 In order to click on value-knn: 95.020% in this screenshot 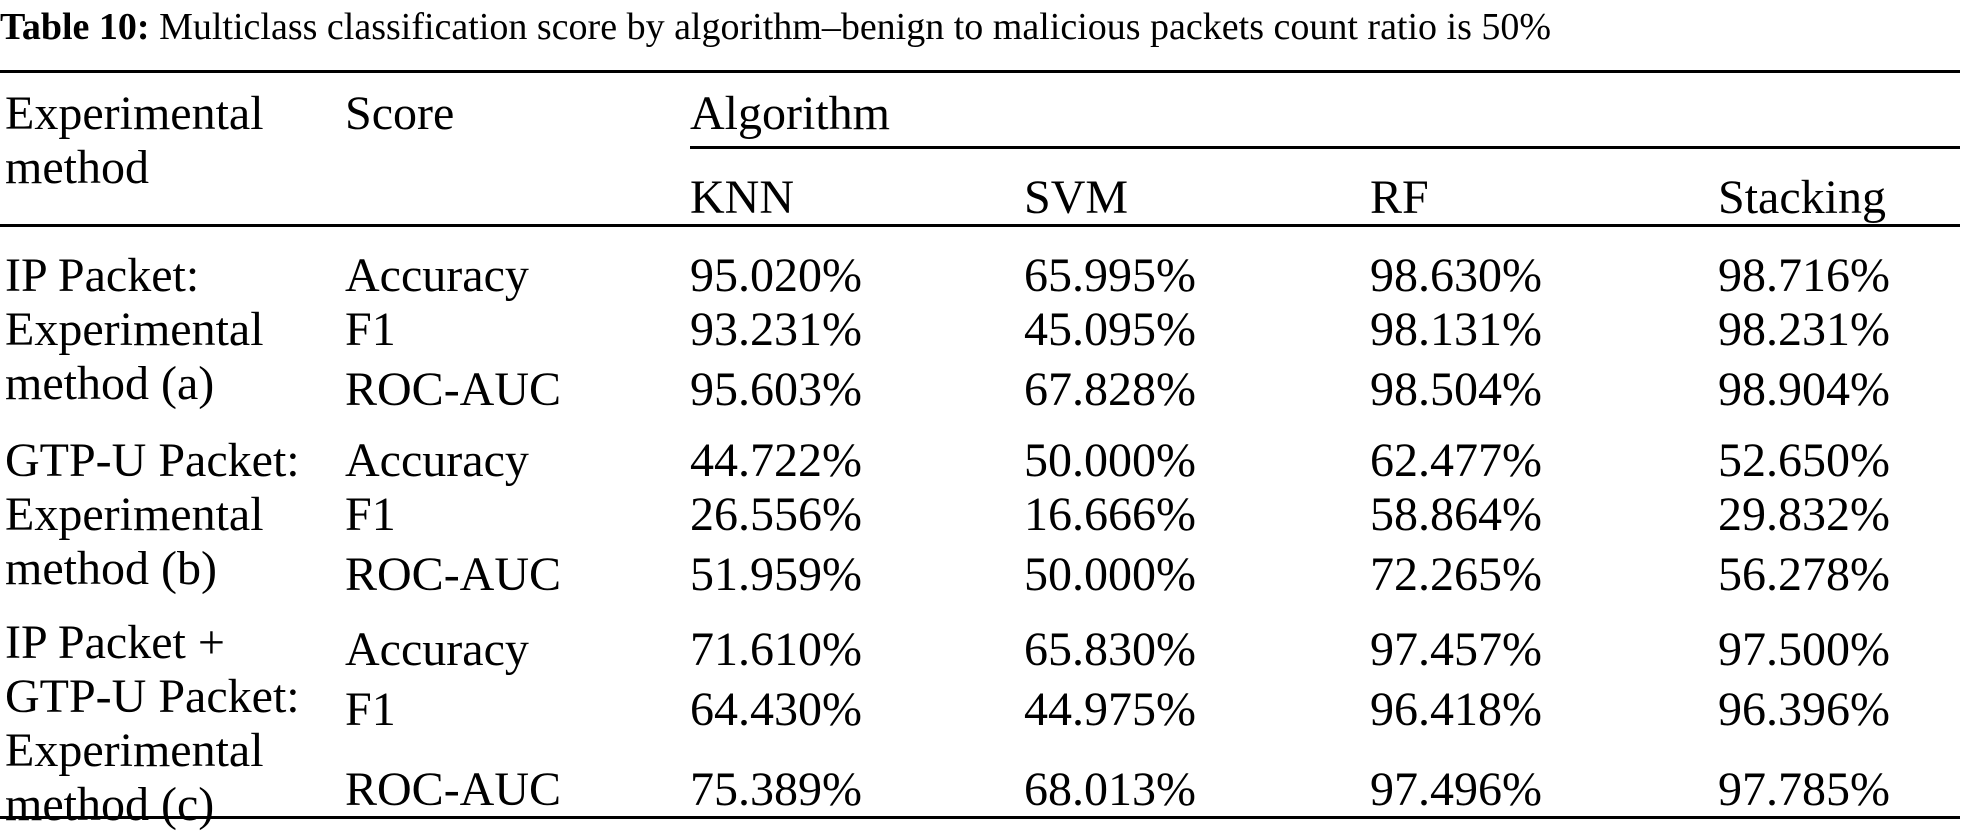, I will do `click(776, 275)`.